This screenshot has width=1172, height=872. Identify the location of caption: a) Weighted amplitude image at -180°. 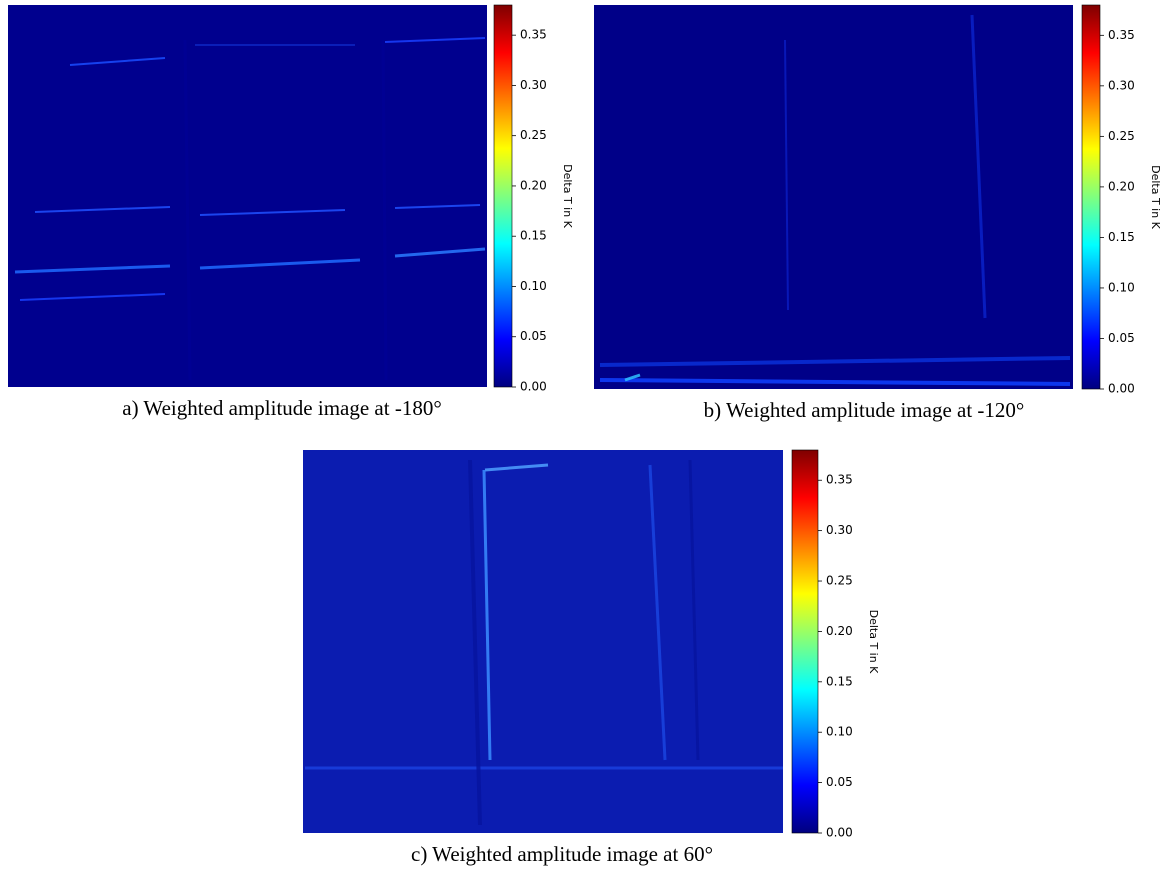
(281, 408).